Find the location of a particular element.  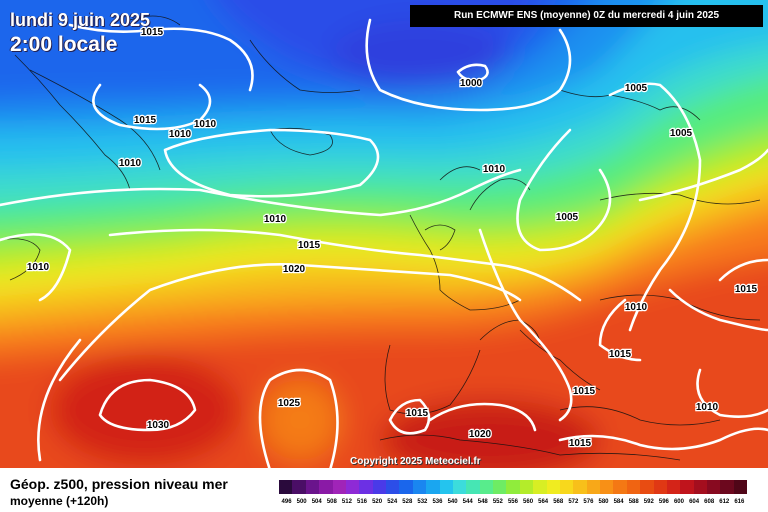

scale-tick-label: 600 is located at coordinates (678, 502).